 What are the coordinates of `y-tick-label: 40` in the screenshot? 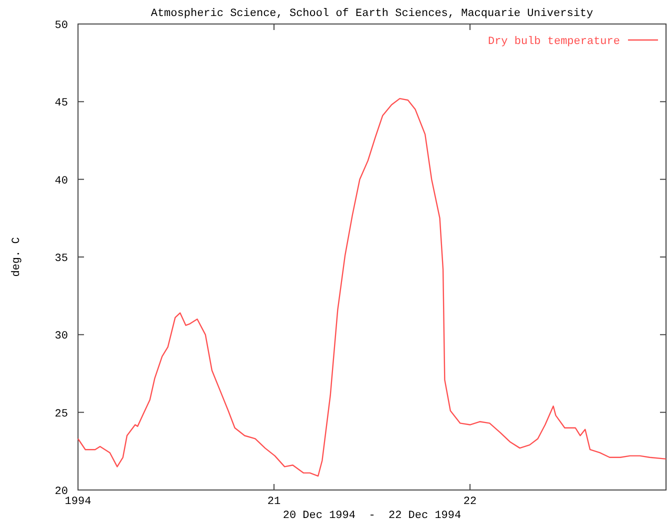 It's located at (61, 181).